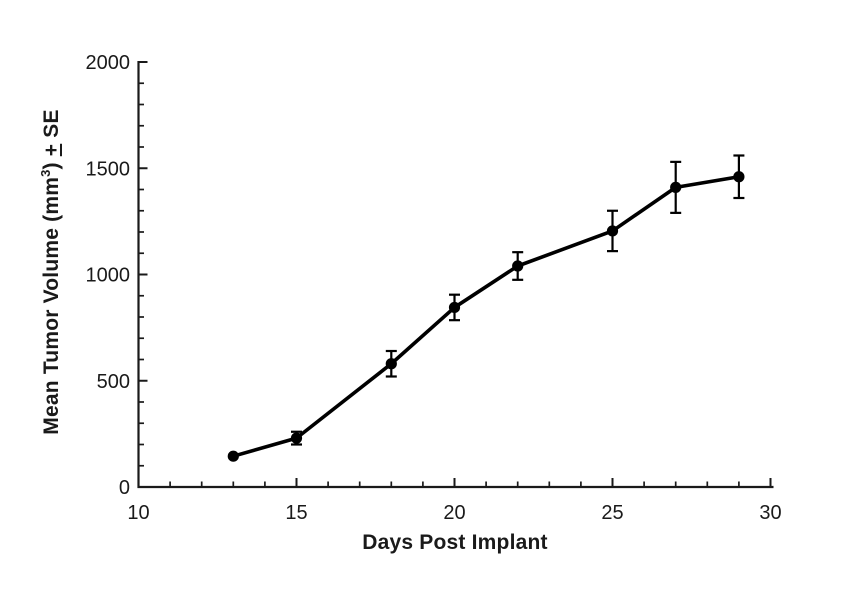 Image resolution: width=859 pixels, height=608 pixels. Describe the element at coordinates (612, 513) in the screenshot. I see `x-tick-label: 25` at that location.